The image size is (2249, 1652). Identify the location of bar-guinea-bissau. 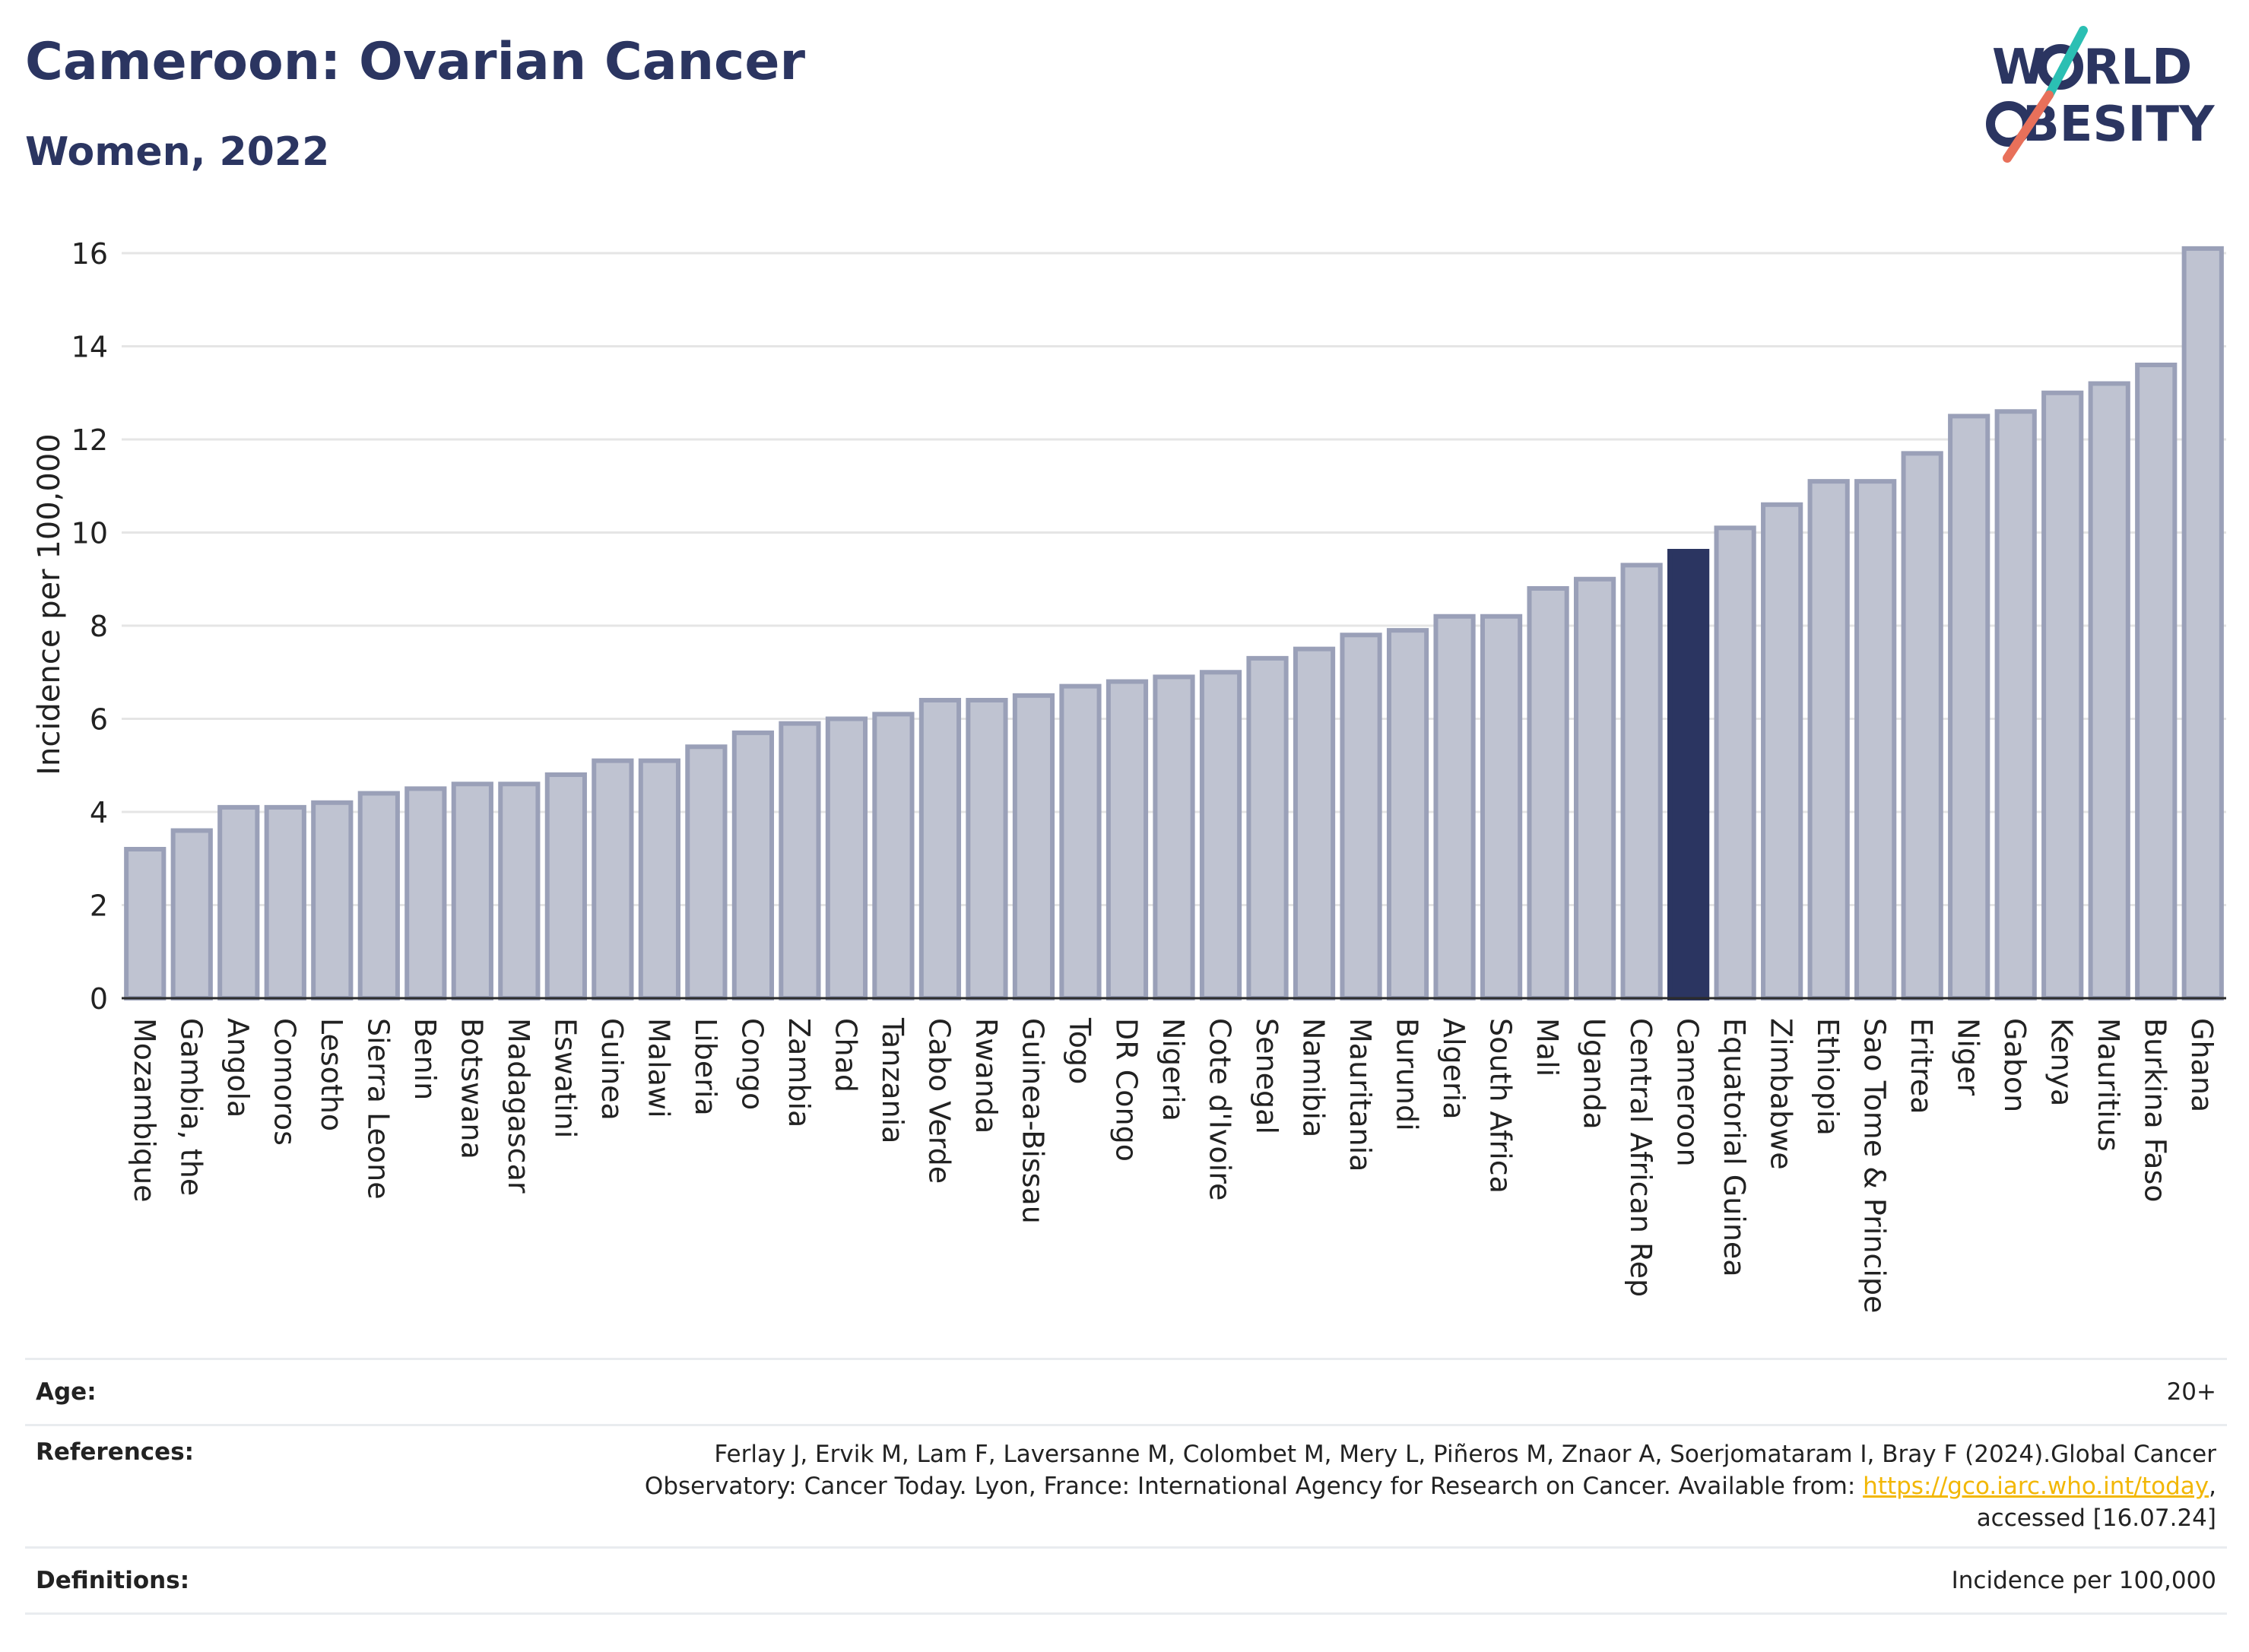
(1033, 846).